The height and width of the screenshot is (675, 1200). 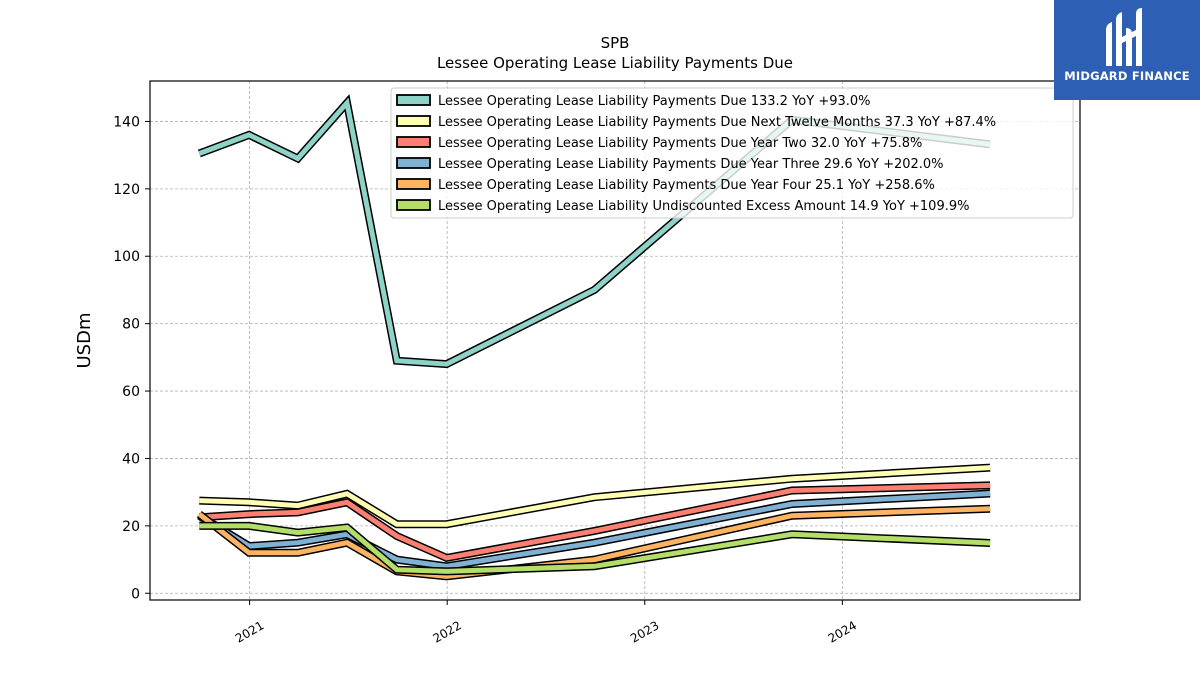 What do you see at coordinates (644, 631) in the screenshot?
I see `x-tick-label: 2023` at bounding box center [644, 631].